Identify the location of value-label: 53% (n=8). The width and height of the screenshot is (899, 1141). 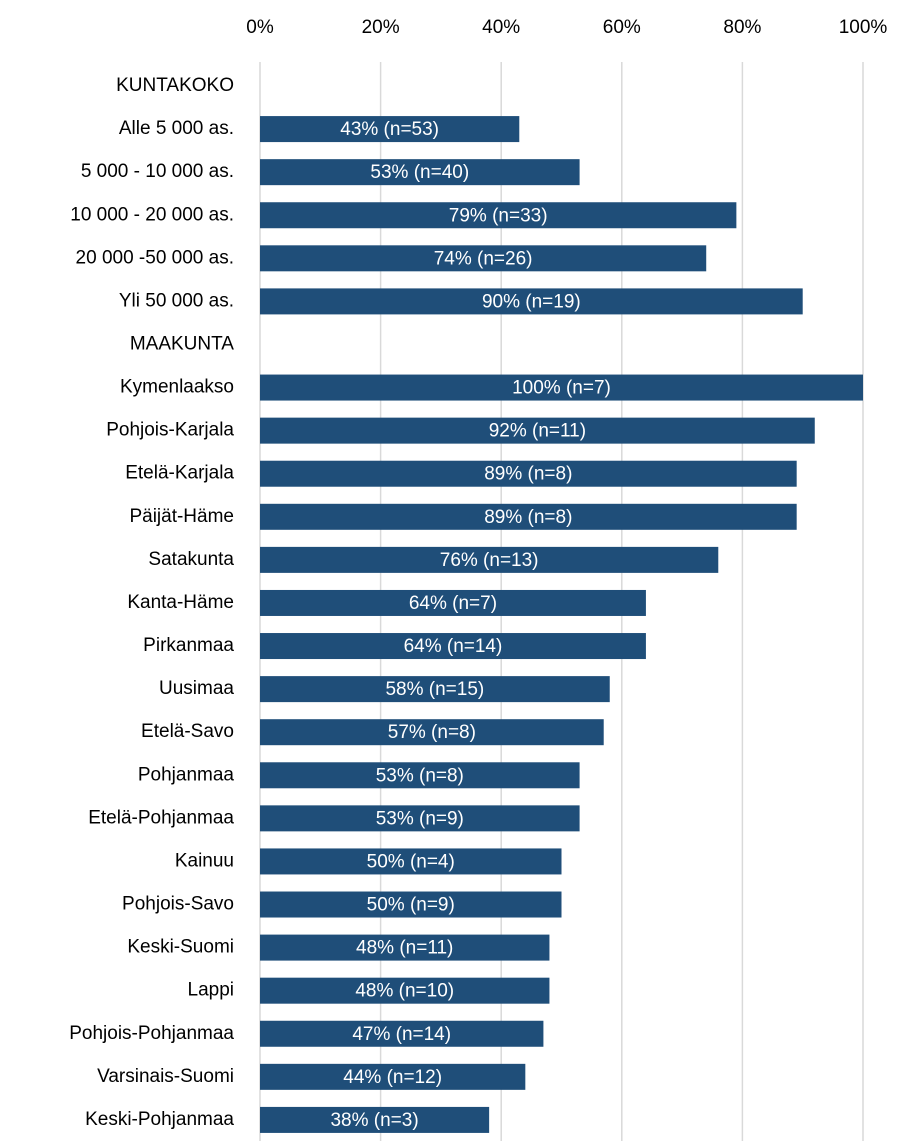
(420, 775).